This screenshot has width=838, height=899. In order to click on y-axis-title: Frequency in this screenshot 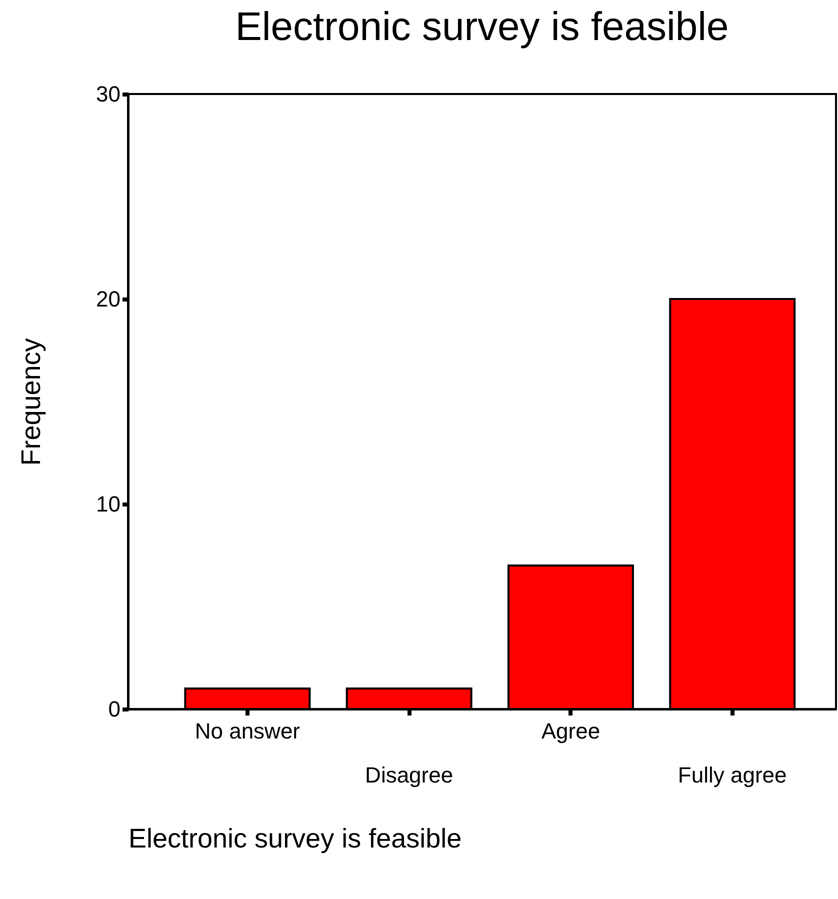, I will do `click(31, 402)`.